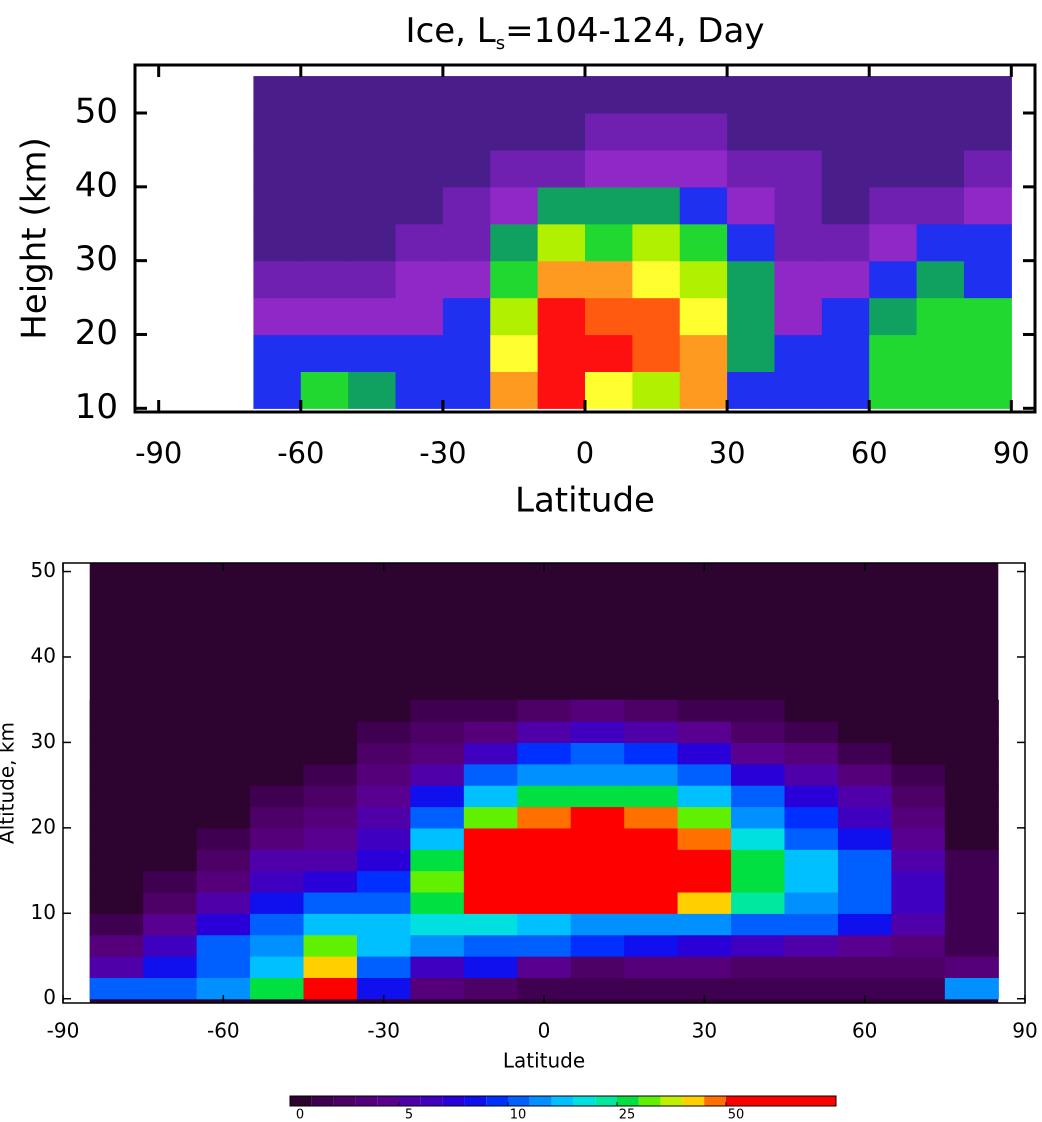 Image resolution: width=1042 pixels, height=1122 pixels. Describe the element at coordinates (43, 570) in the screenshot. I see `y-tick-label: 50` at that location.